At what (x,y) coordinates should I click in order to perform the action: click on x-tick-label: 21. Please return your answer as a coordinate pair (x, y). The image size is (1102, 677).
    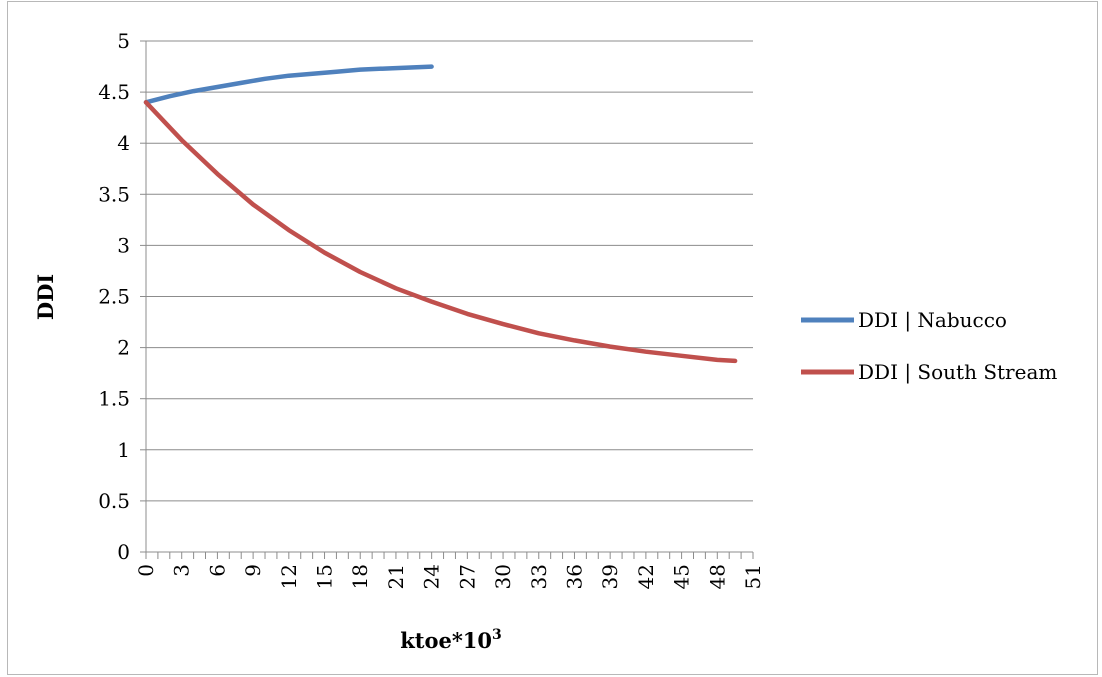
    Looking at the image, I should click on (396, 576).